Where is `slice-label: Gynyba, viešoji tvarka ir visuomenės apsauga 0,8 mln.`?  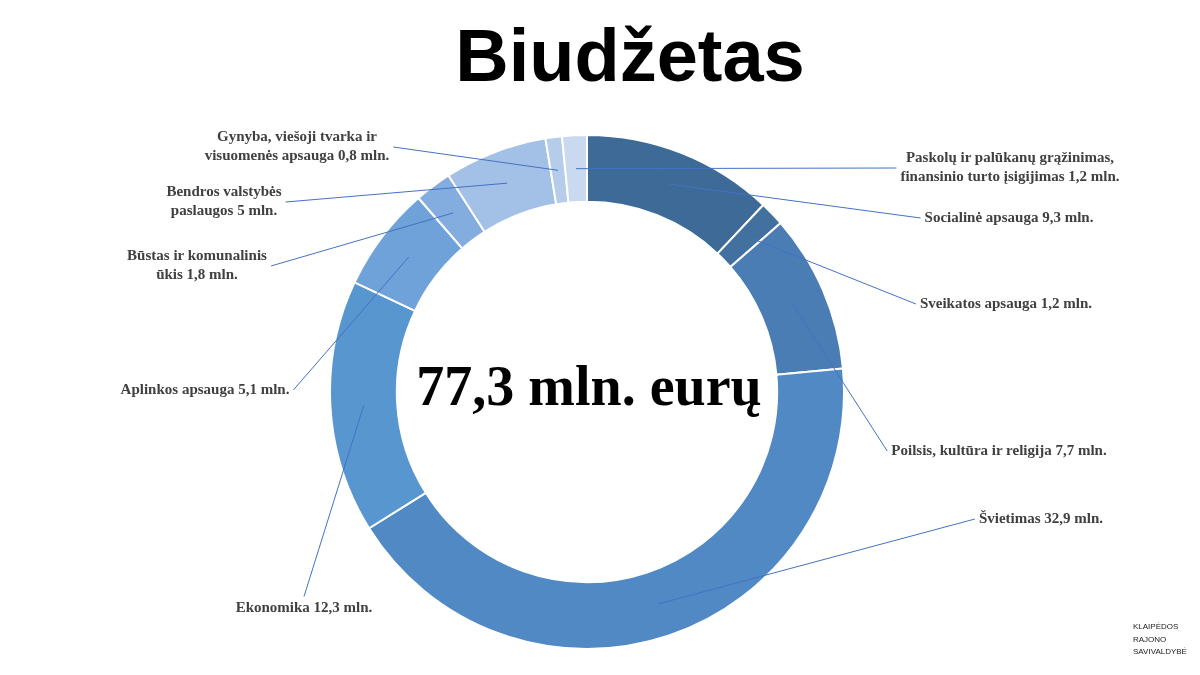
slice-label: Gynyba, viešoji tvarka ir visuomenės apsauga 0,8 mln. is located at coordinates (297, 146).